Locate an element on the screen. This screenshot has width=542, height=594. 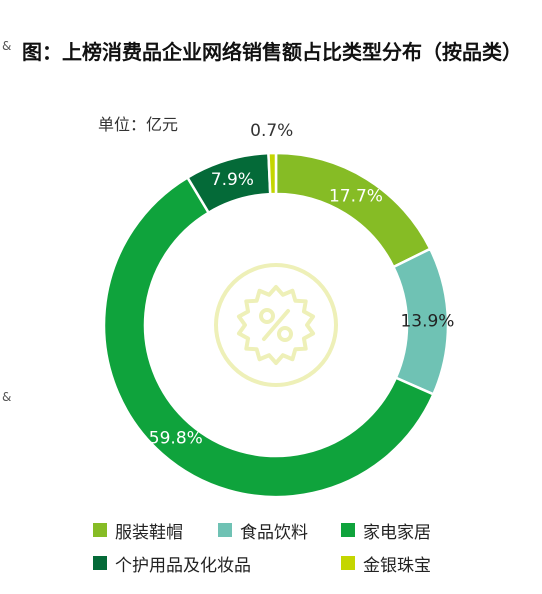
legend-row-1: 服装鞋帽 食品饮料 家电家居 is located at coordinates (303, 530).